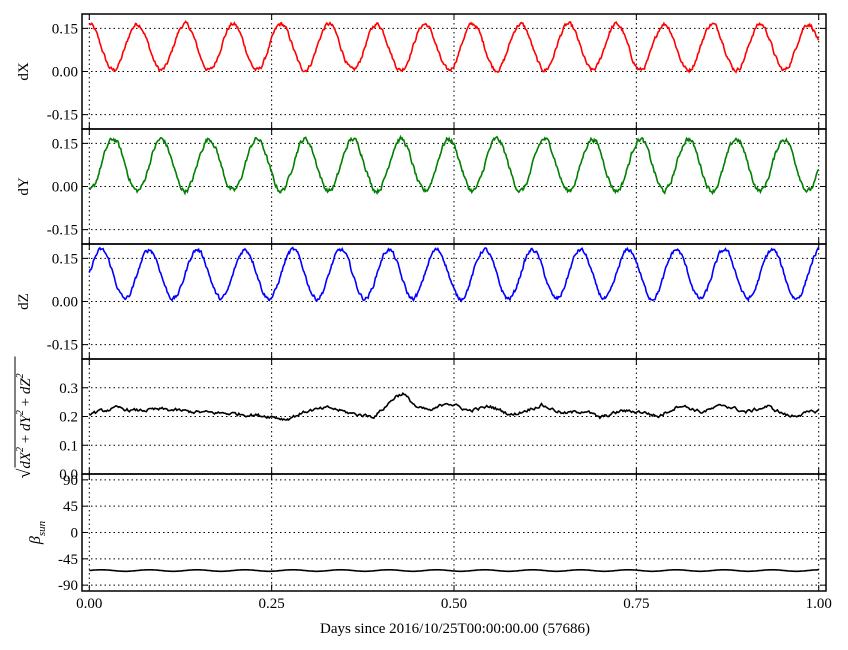  I want to click on y-tick-label: -90, so click(68, 586).